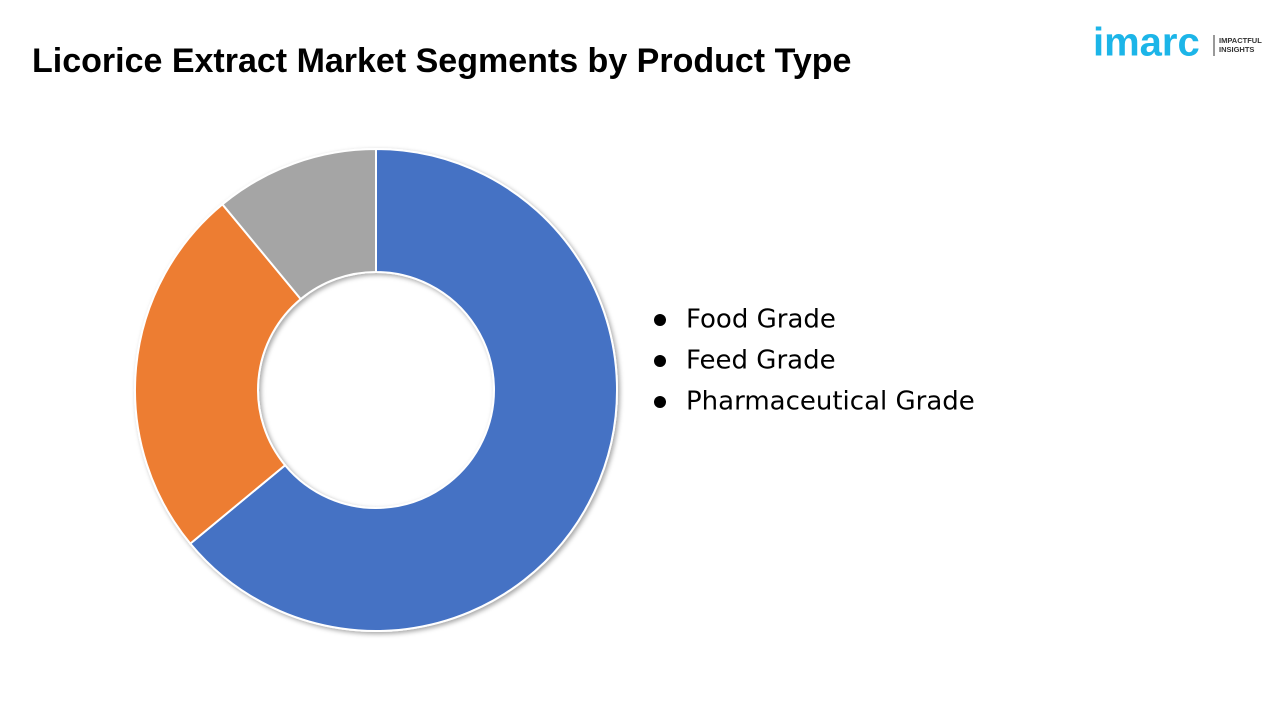 Image resolution: width=1280 pixels, height=720 pixels. What do you see at coordinates (761, 361) in the screenshot?
I see `legend-label: Feed Grade` at bounding box center [761, 361].